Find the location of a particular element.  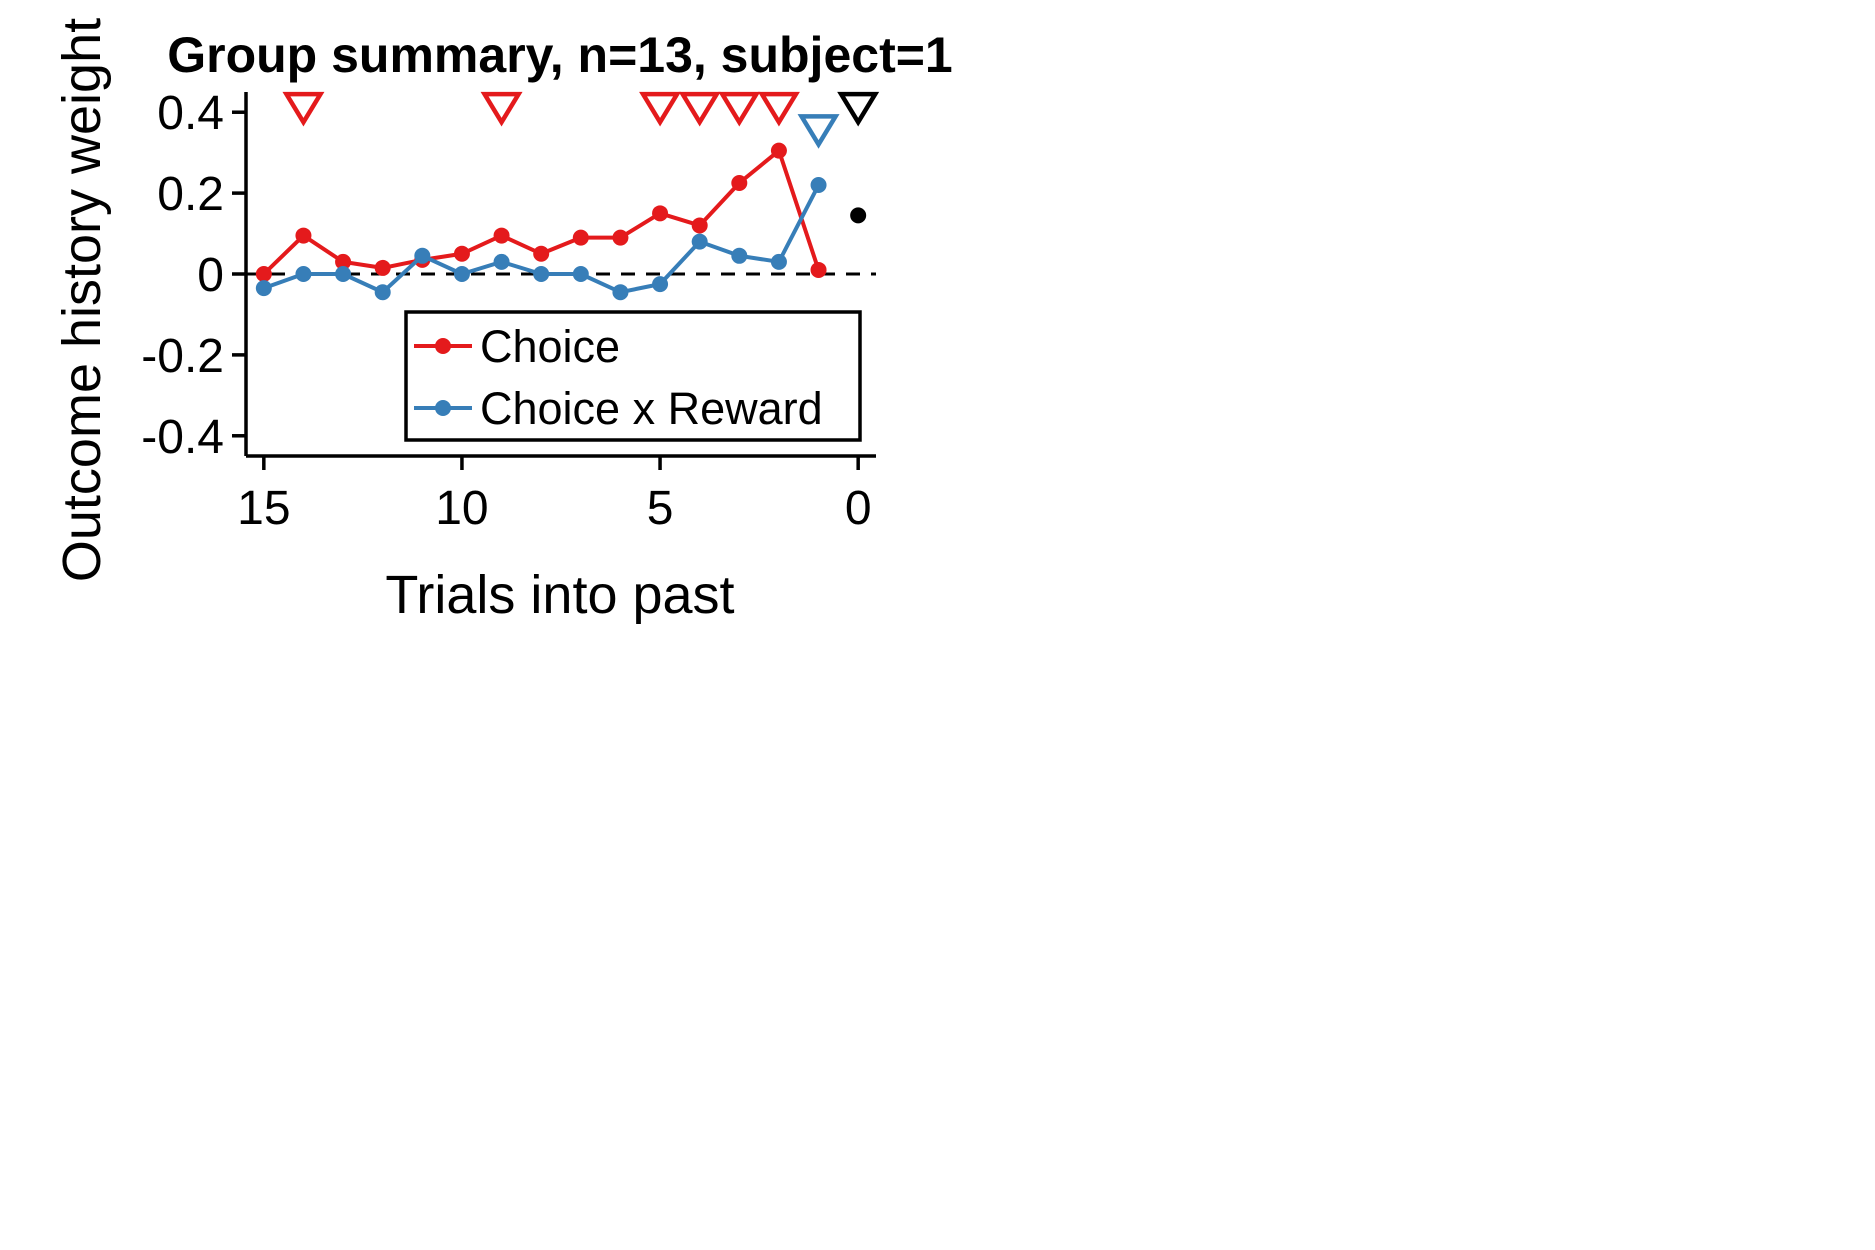

y-tick-label-1: 0.2 is located at coordinates (190, 194).